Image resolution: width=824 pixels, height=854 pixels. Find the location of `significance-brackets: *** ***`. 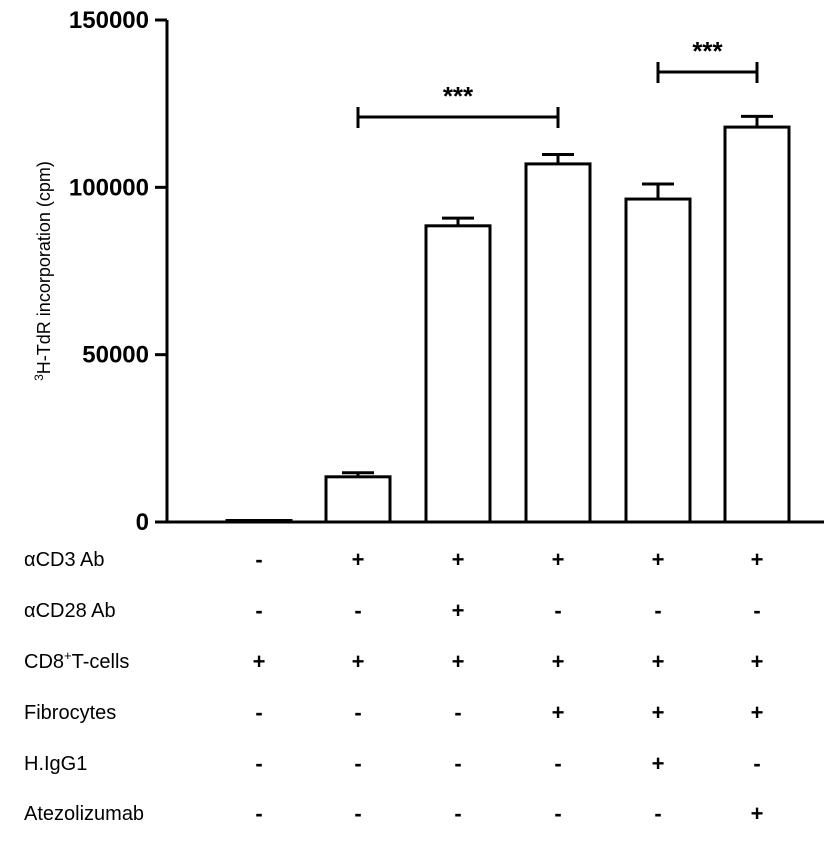

significance-brackets: *** *** is located at coordinates (557, 82).